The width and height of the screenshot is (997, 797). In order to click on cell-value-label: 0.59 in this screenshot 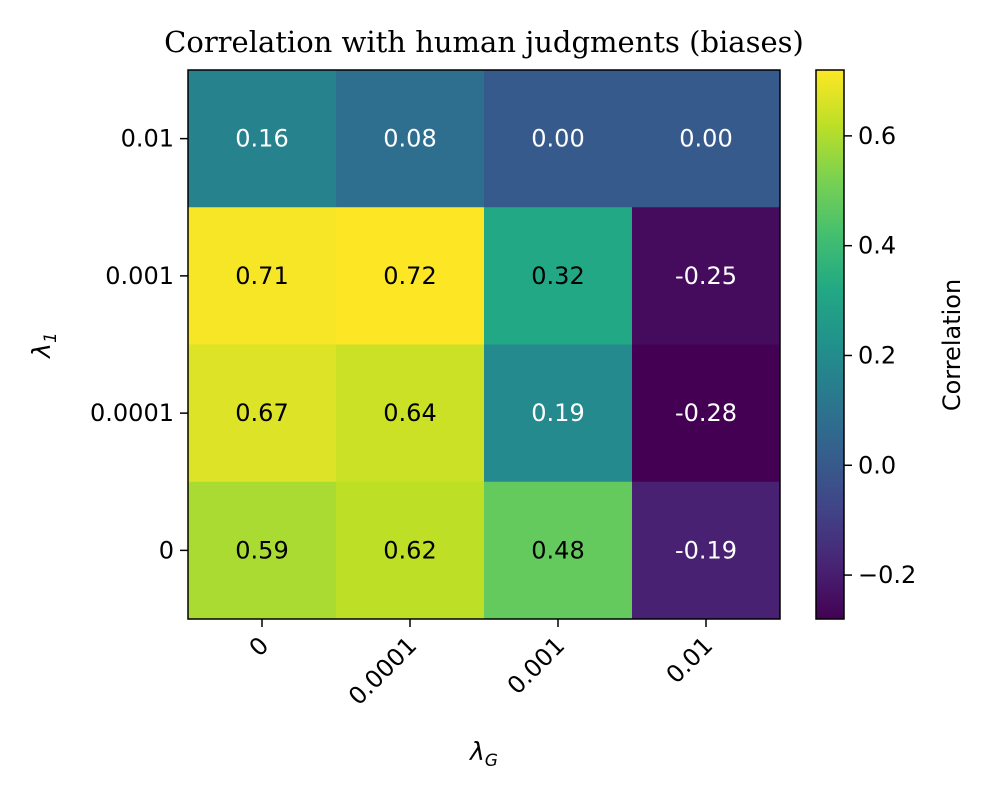, I will do `click(261, 550)`.